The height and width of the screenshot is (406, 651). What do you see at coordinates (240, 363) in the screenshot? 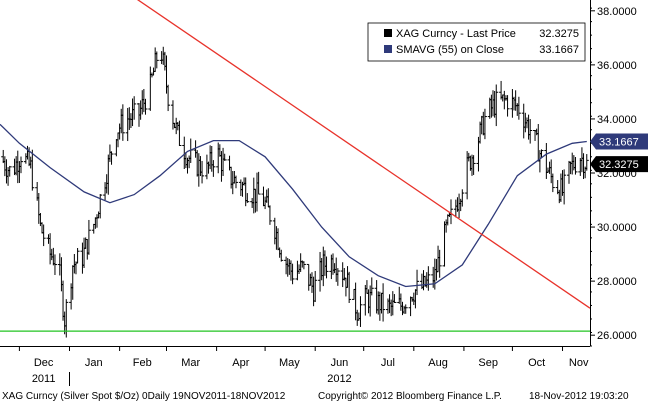
I see `x-tick-label: Apr` at bounding box center [240, 363].